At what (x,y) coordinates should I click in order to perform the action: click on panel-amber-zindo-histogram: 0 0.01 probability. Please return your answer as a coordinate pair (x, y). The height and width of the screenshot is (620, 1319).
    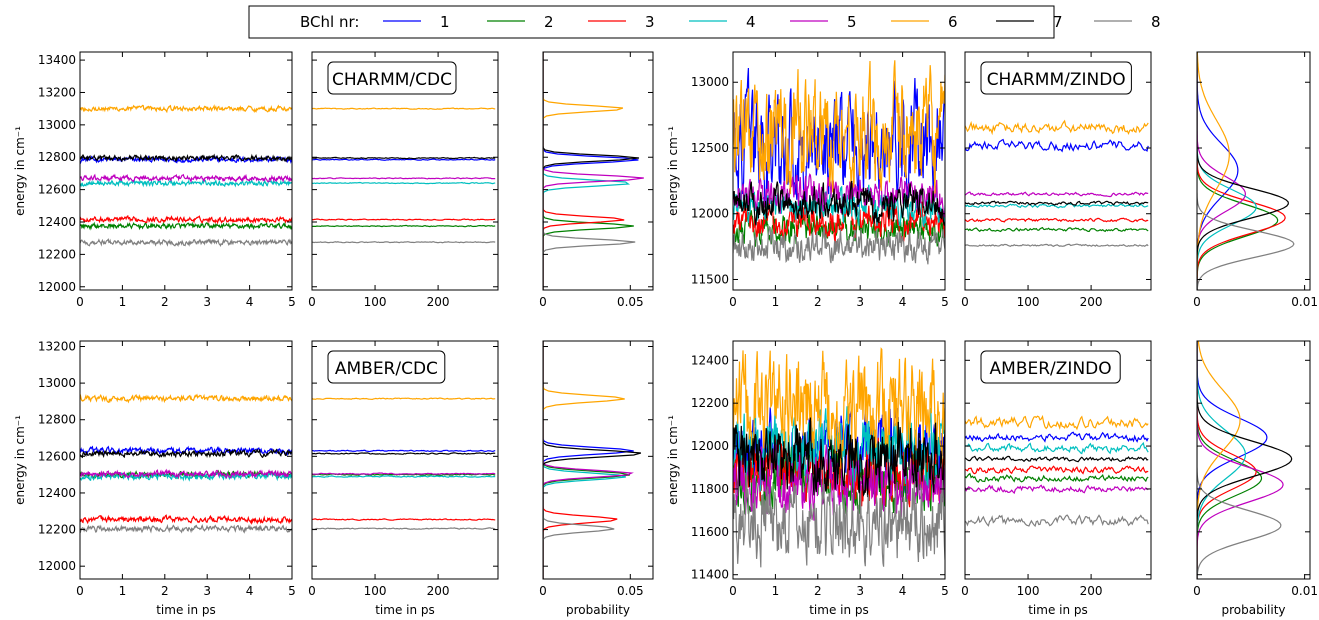
    Looking at the image, I should click on (1255, 478).